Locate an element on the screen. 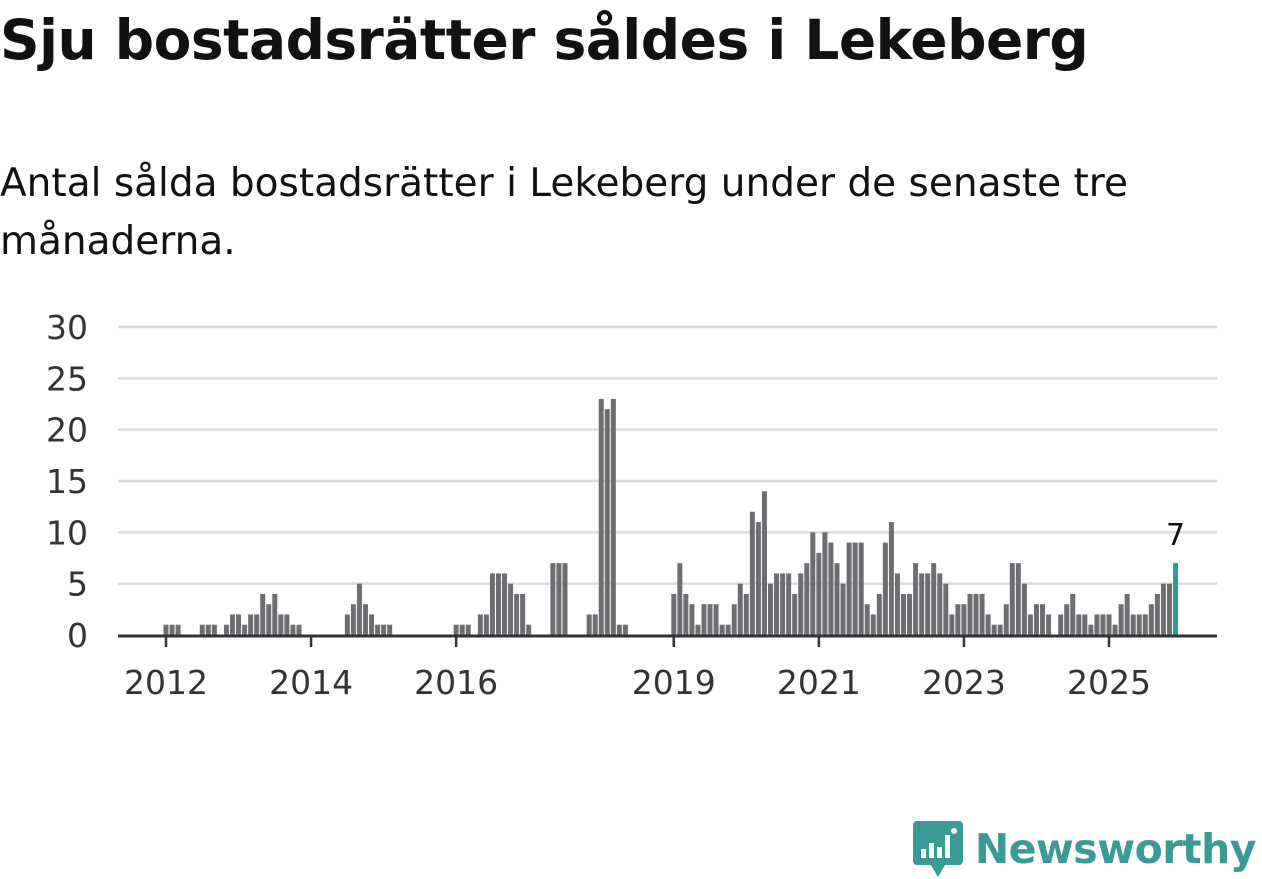 The height and width of the screenshot is (879, 1262). x-tick-label: 2014 is located at coordinates (311, 682).